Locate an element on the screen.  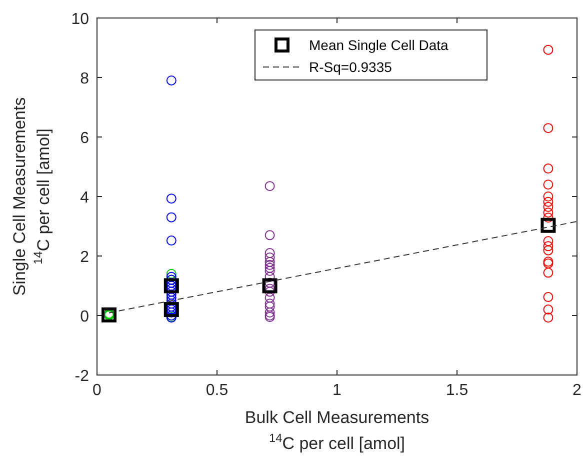
y-tick-label: 10 is located at coordinates (80, 19).